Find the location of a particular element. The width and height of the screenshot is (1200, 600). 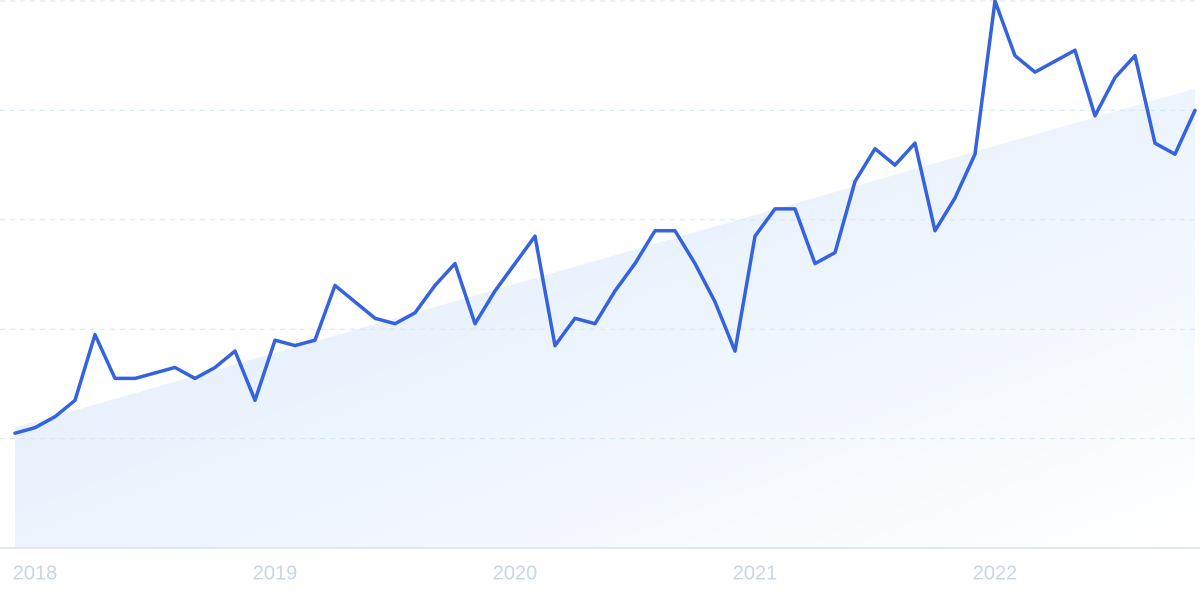

x-tick-label: 2019 is located at coordinates (275, 573).